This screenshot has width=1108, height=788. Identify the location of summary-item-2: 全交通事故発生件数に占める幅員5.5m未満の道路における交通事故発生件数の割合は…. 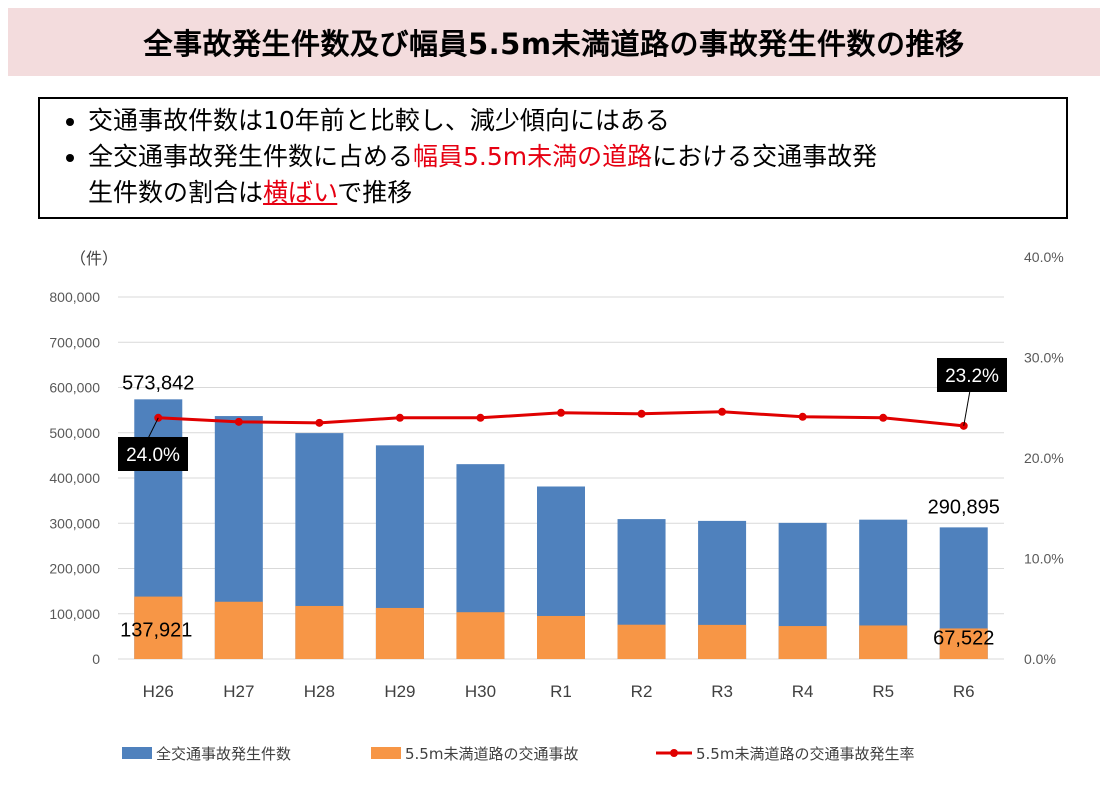
(570, 175).